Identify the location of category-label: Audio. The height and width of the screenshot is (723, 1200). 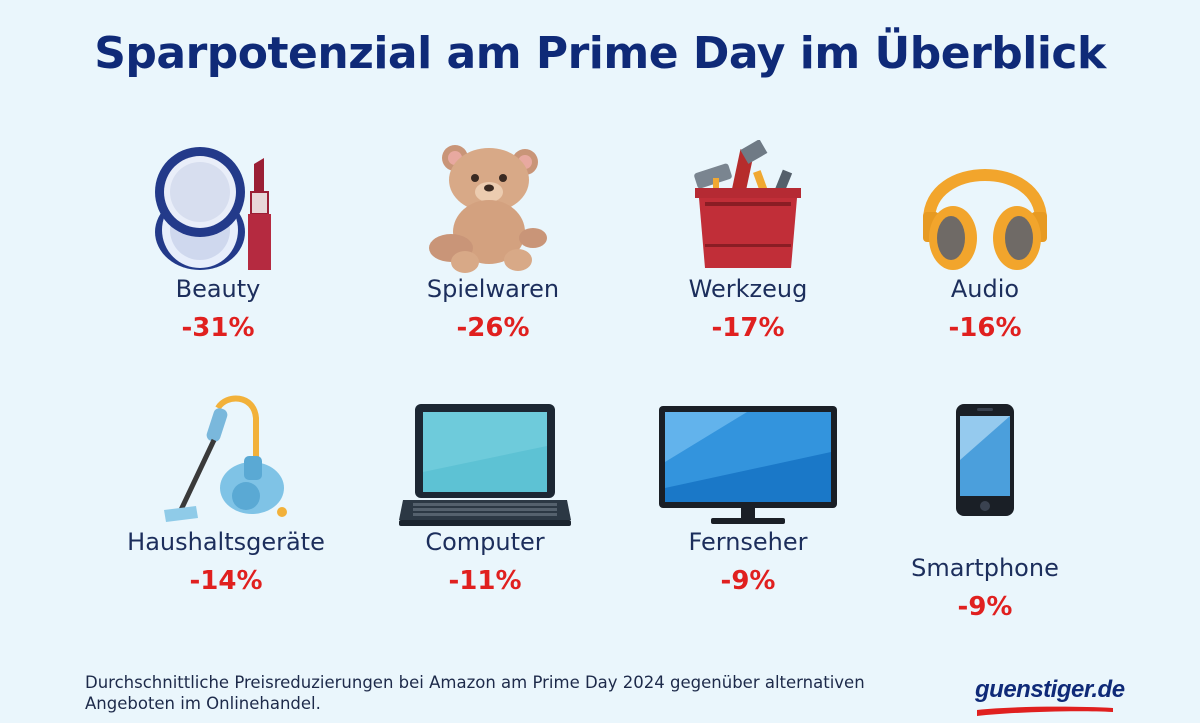
(985, 289).